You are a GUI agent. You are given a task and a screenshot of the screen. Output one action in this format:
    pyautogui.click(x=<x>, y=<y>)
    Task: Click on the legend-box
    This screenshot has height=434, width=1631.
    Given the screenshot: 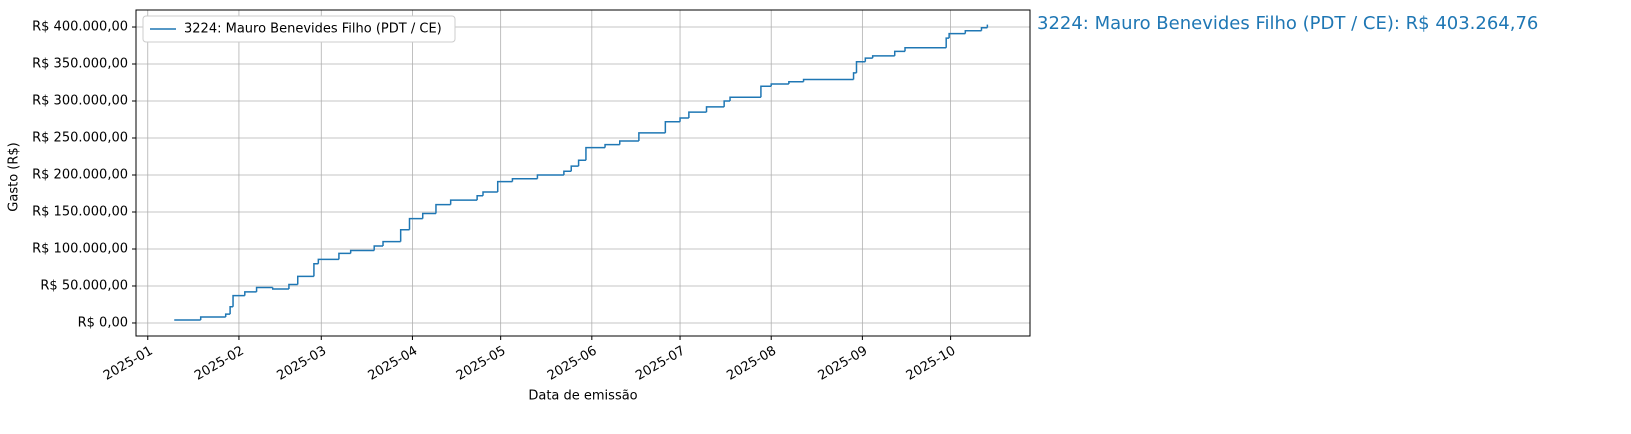 What is the action you would take?
    pyautogui.click(x=299, y=29)
    